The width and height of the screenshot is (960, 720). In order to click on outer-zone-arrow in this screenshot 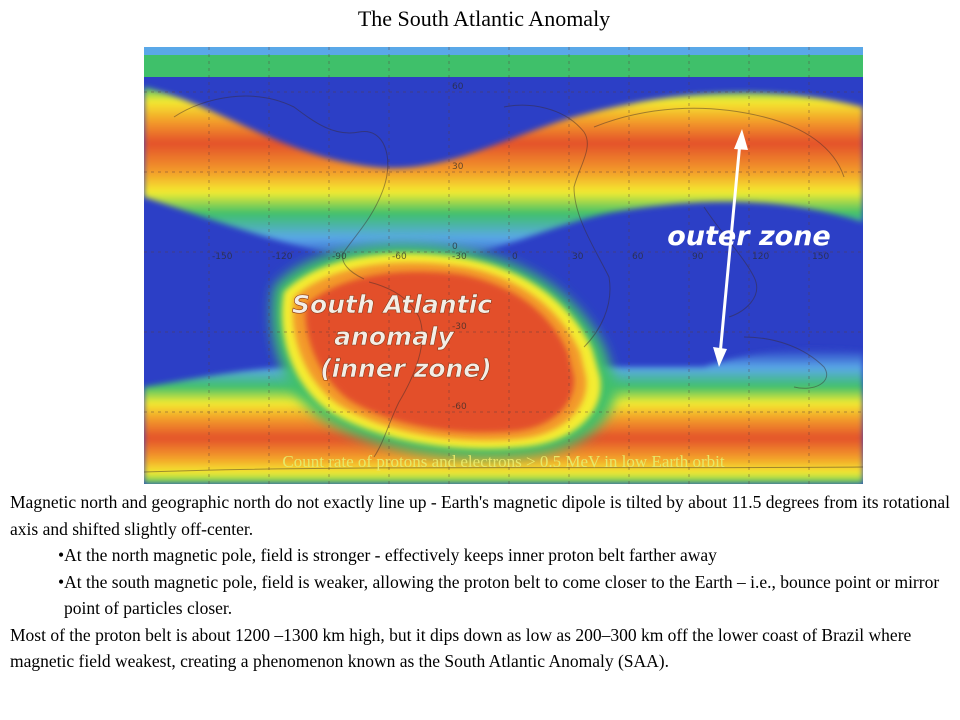, I will do `click(730, 248)`.